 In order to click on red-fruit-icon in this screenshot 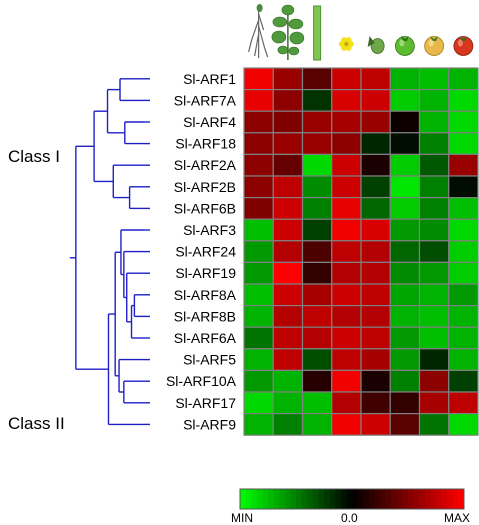, I will do `click(463, 46)`.